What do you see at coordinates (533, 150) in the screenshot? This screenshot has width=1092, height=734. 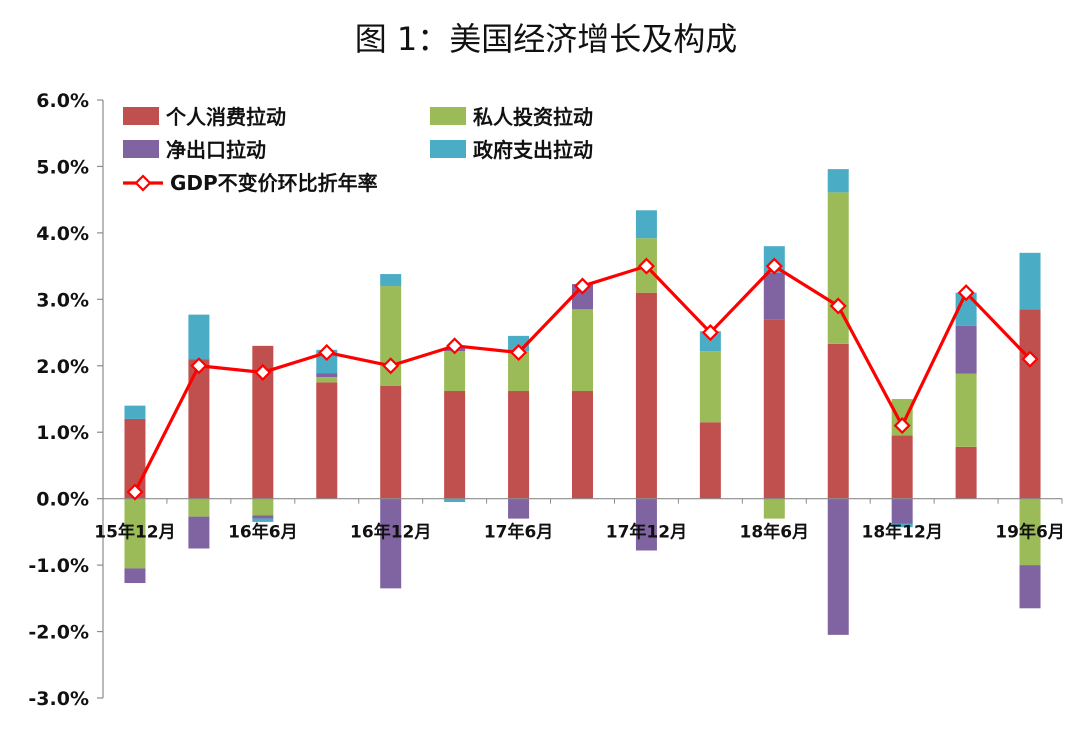 I see `legend-label: 政府支出拉动` at bounding box center [533, 150].